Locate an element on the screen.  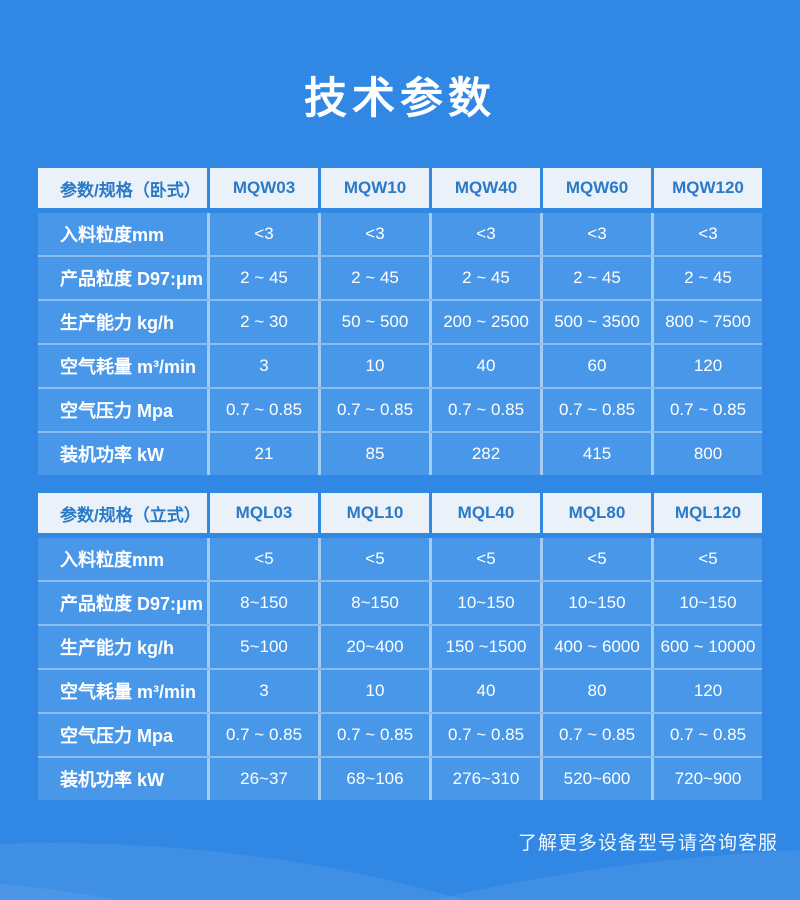
spec-value-cell: 85 is located at coordinates (373, 454).